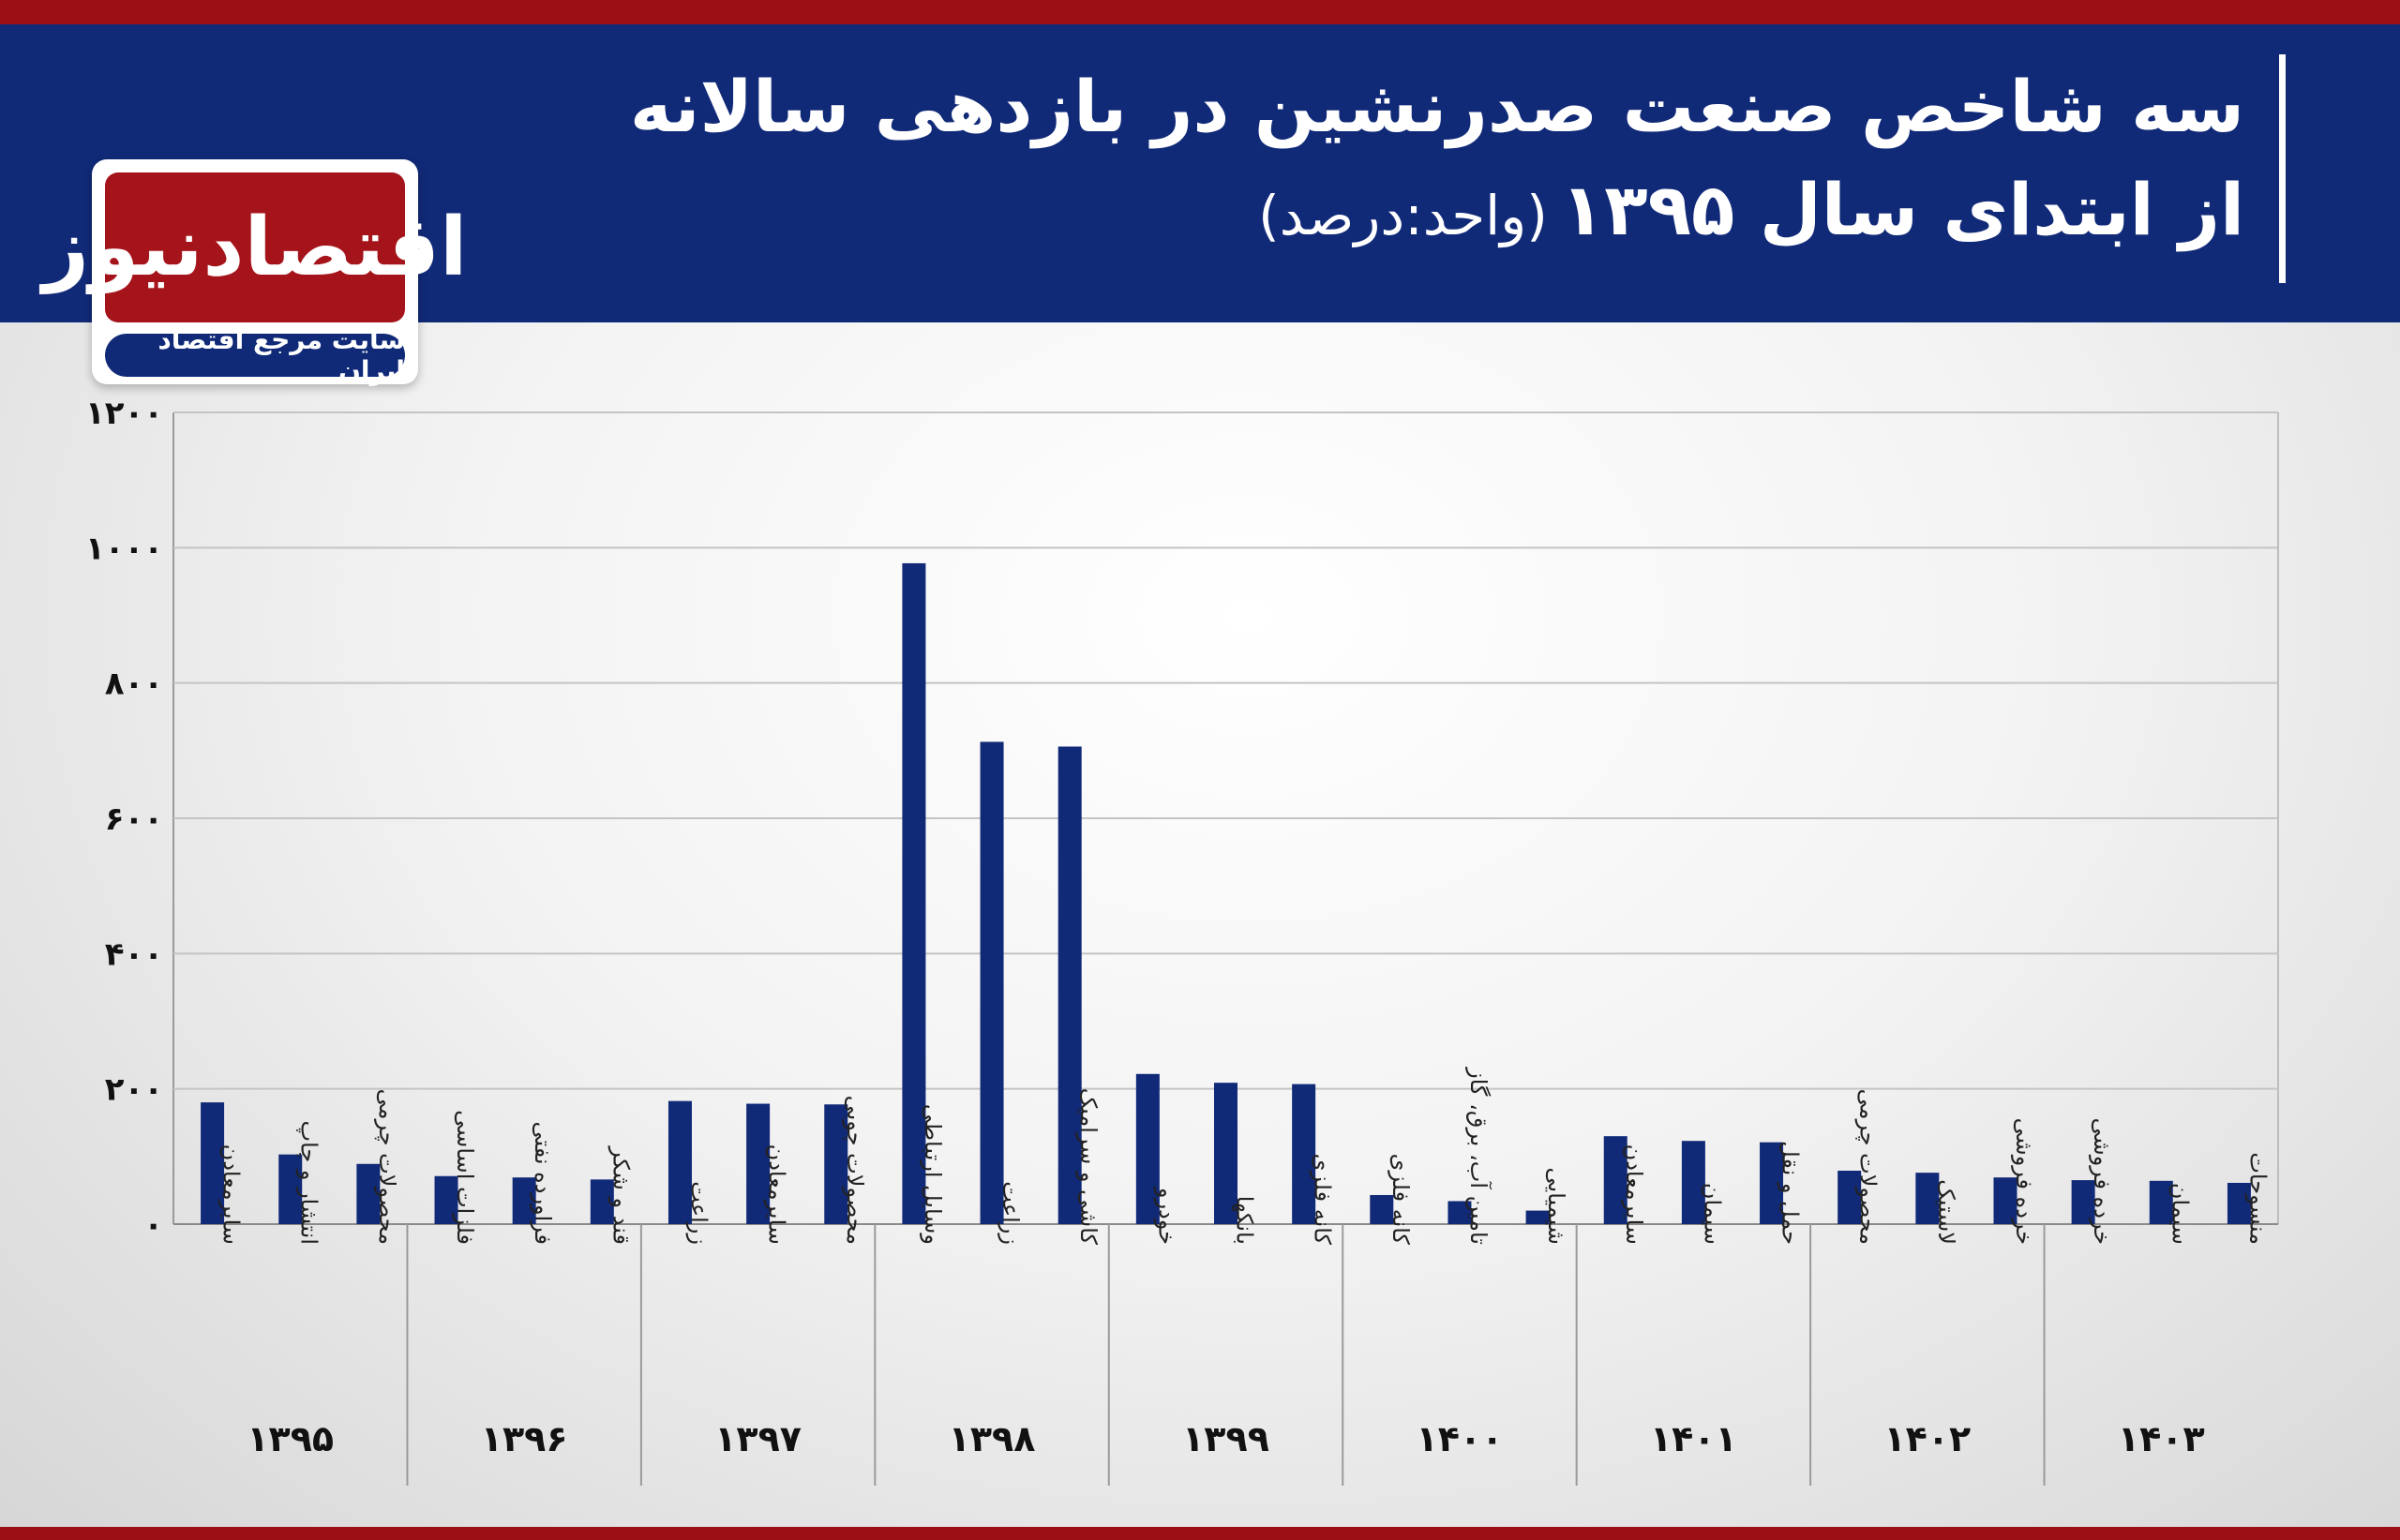 The height and width of the screenshot is (1540, 2400). I want to click on category-label: فراورده نفتی, so click(543, 1183).